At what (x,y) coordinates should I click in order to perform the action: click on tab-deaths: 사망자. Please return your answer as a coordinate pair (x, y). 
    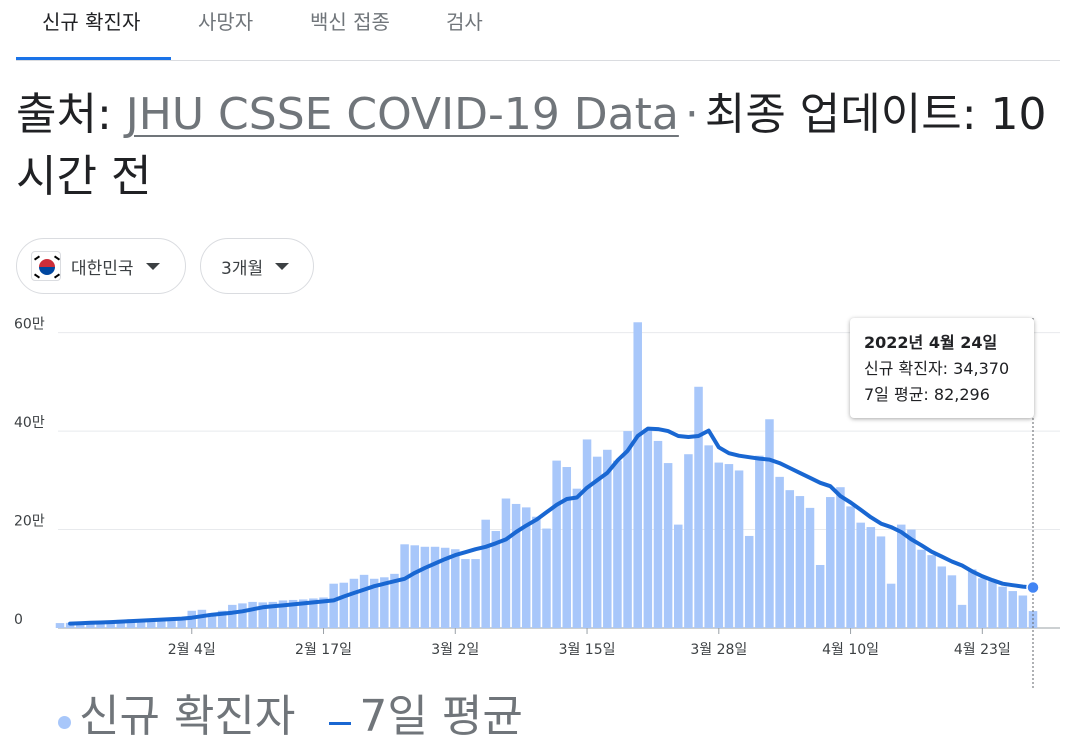
    Looking at the image, I should click on (226, 22).